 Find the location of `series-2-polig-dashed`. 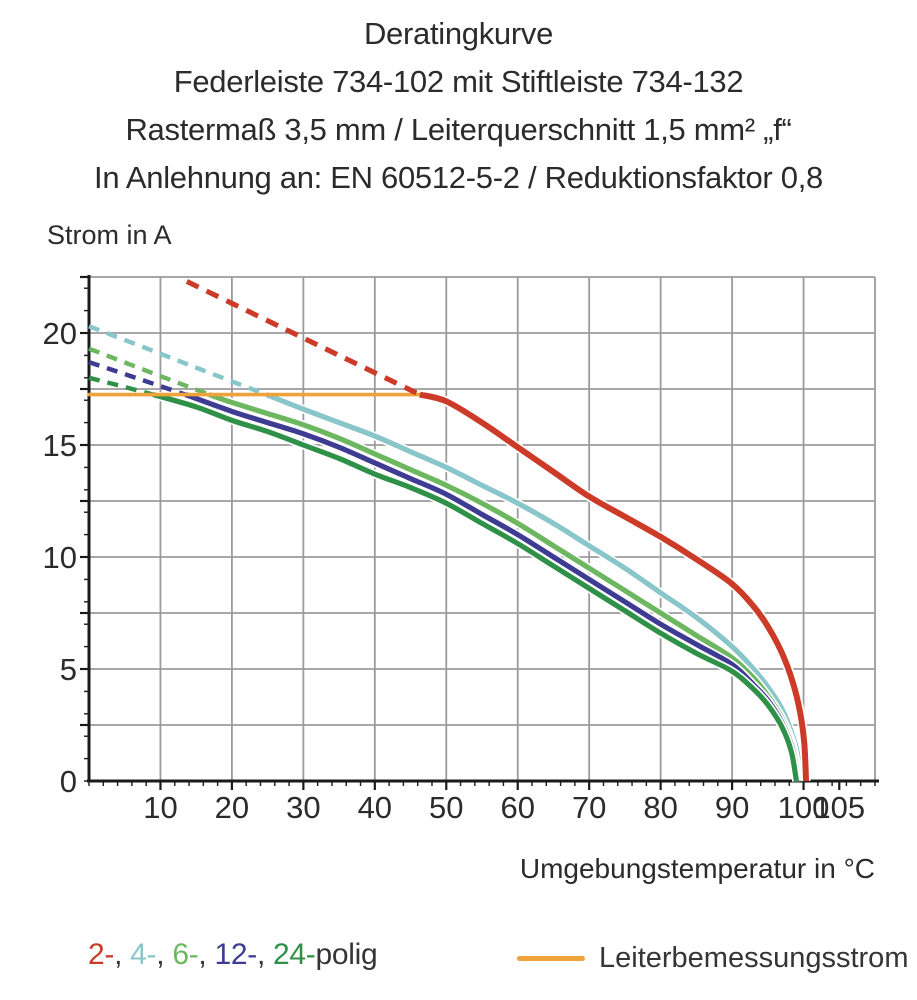

series-2-polig-dashed is located at coordinates (303, 338).